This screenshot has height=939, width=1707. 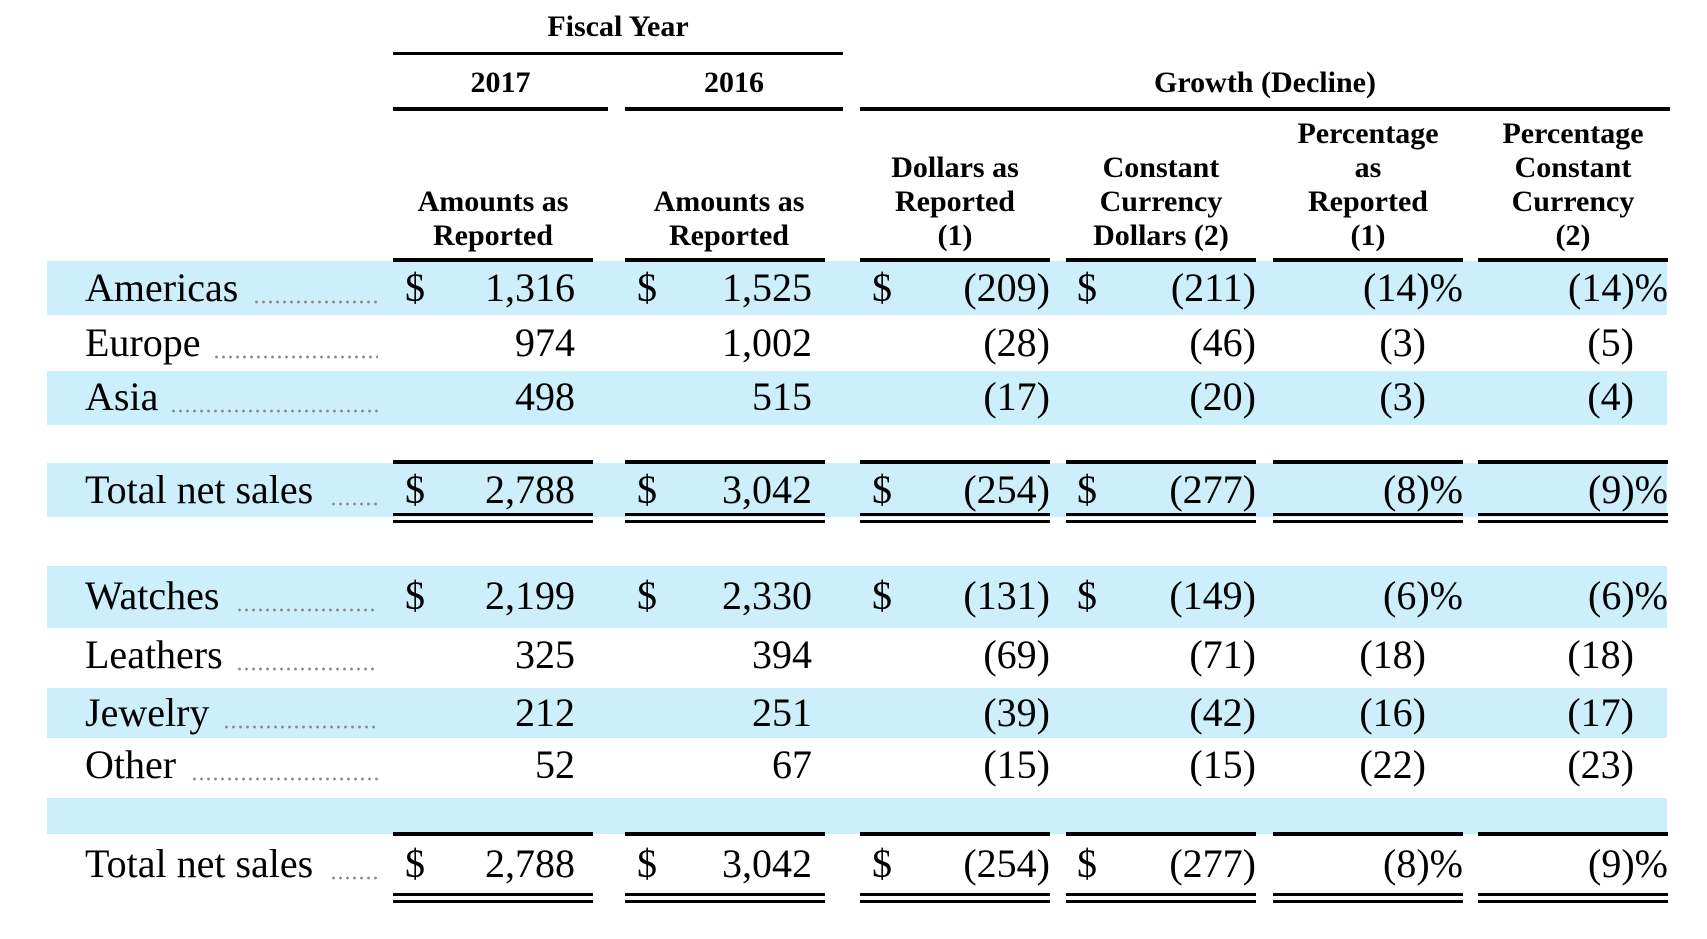 I want to click on year-2016-rule, so click(x=734, y=109).